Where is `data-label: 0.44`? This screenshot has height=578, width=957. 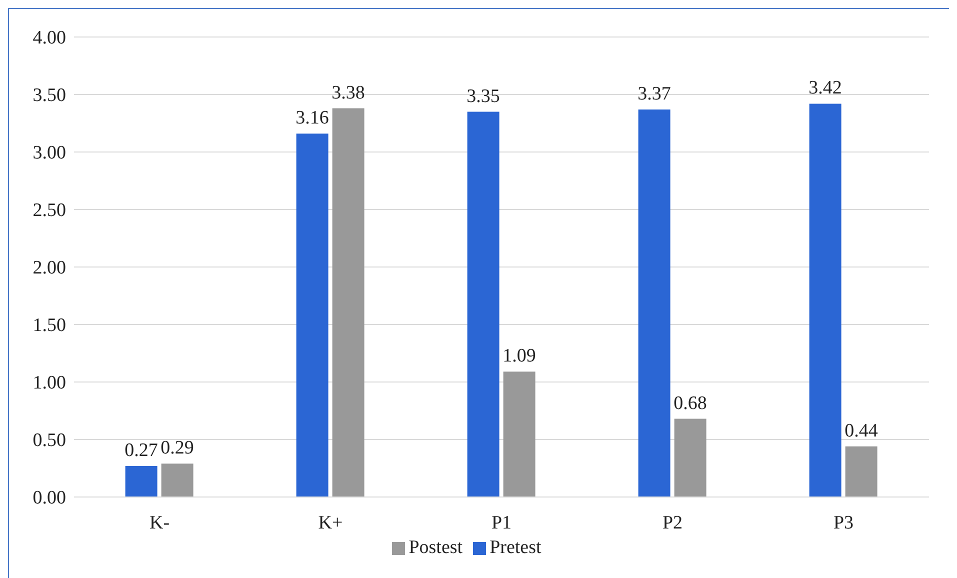
data-label: 0.44 is located at coordinates (861, 431).